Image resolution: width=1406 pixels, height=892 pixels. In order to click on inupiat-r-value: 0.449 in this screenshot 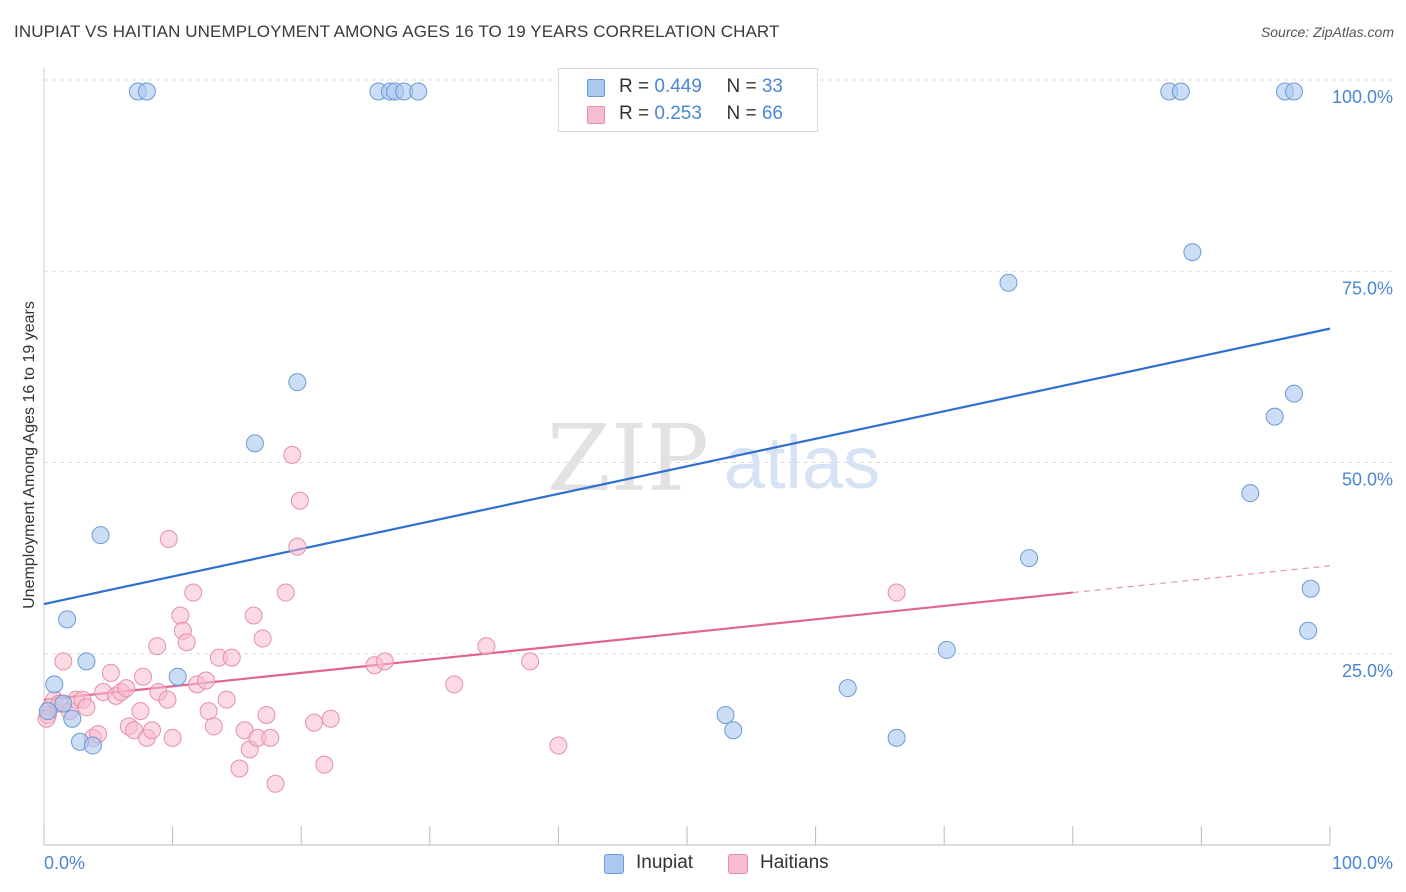, I will do `click(678, 86)`.